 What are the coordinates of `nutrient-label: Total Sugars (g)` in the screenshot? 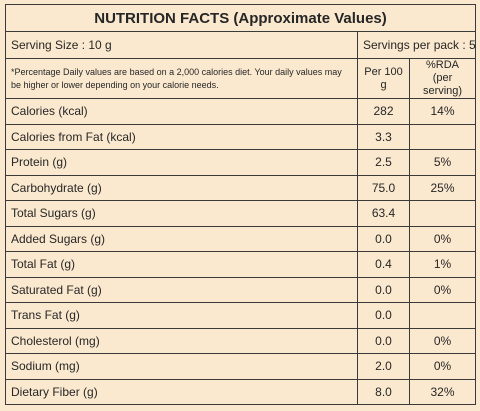 It's located at (181, 213).